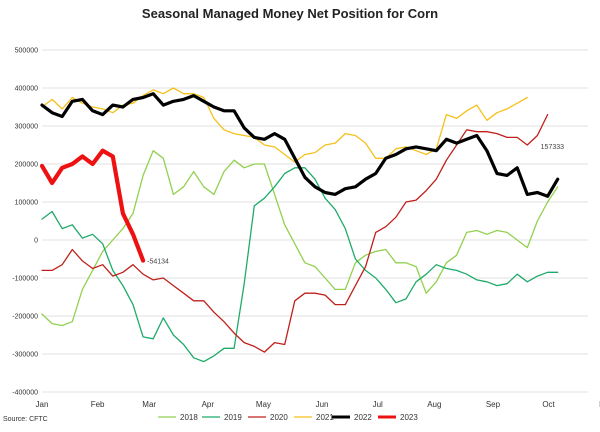 This screenshot has height=432, width=600. What do you see at coordinates (189, 417) in the screenshot?
I see `legend-label-2018: 2018` at bounding box center [189, 417].